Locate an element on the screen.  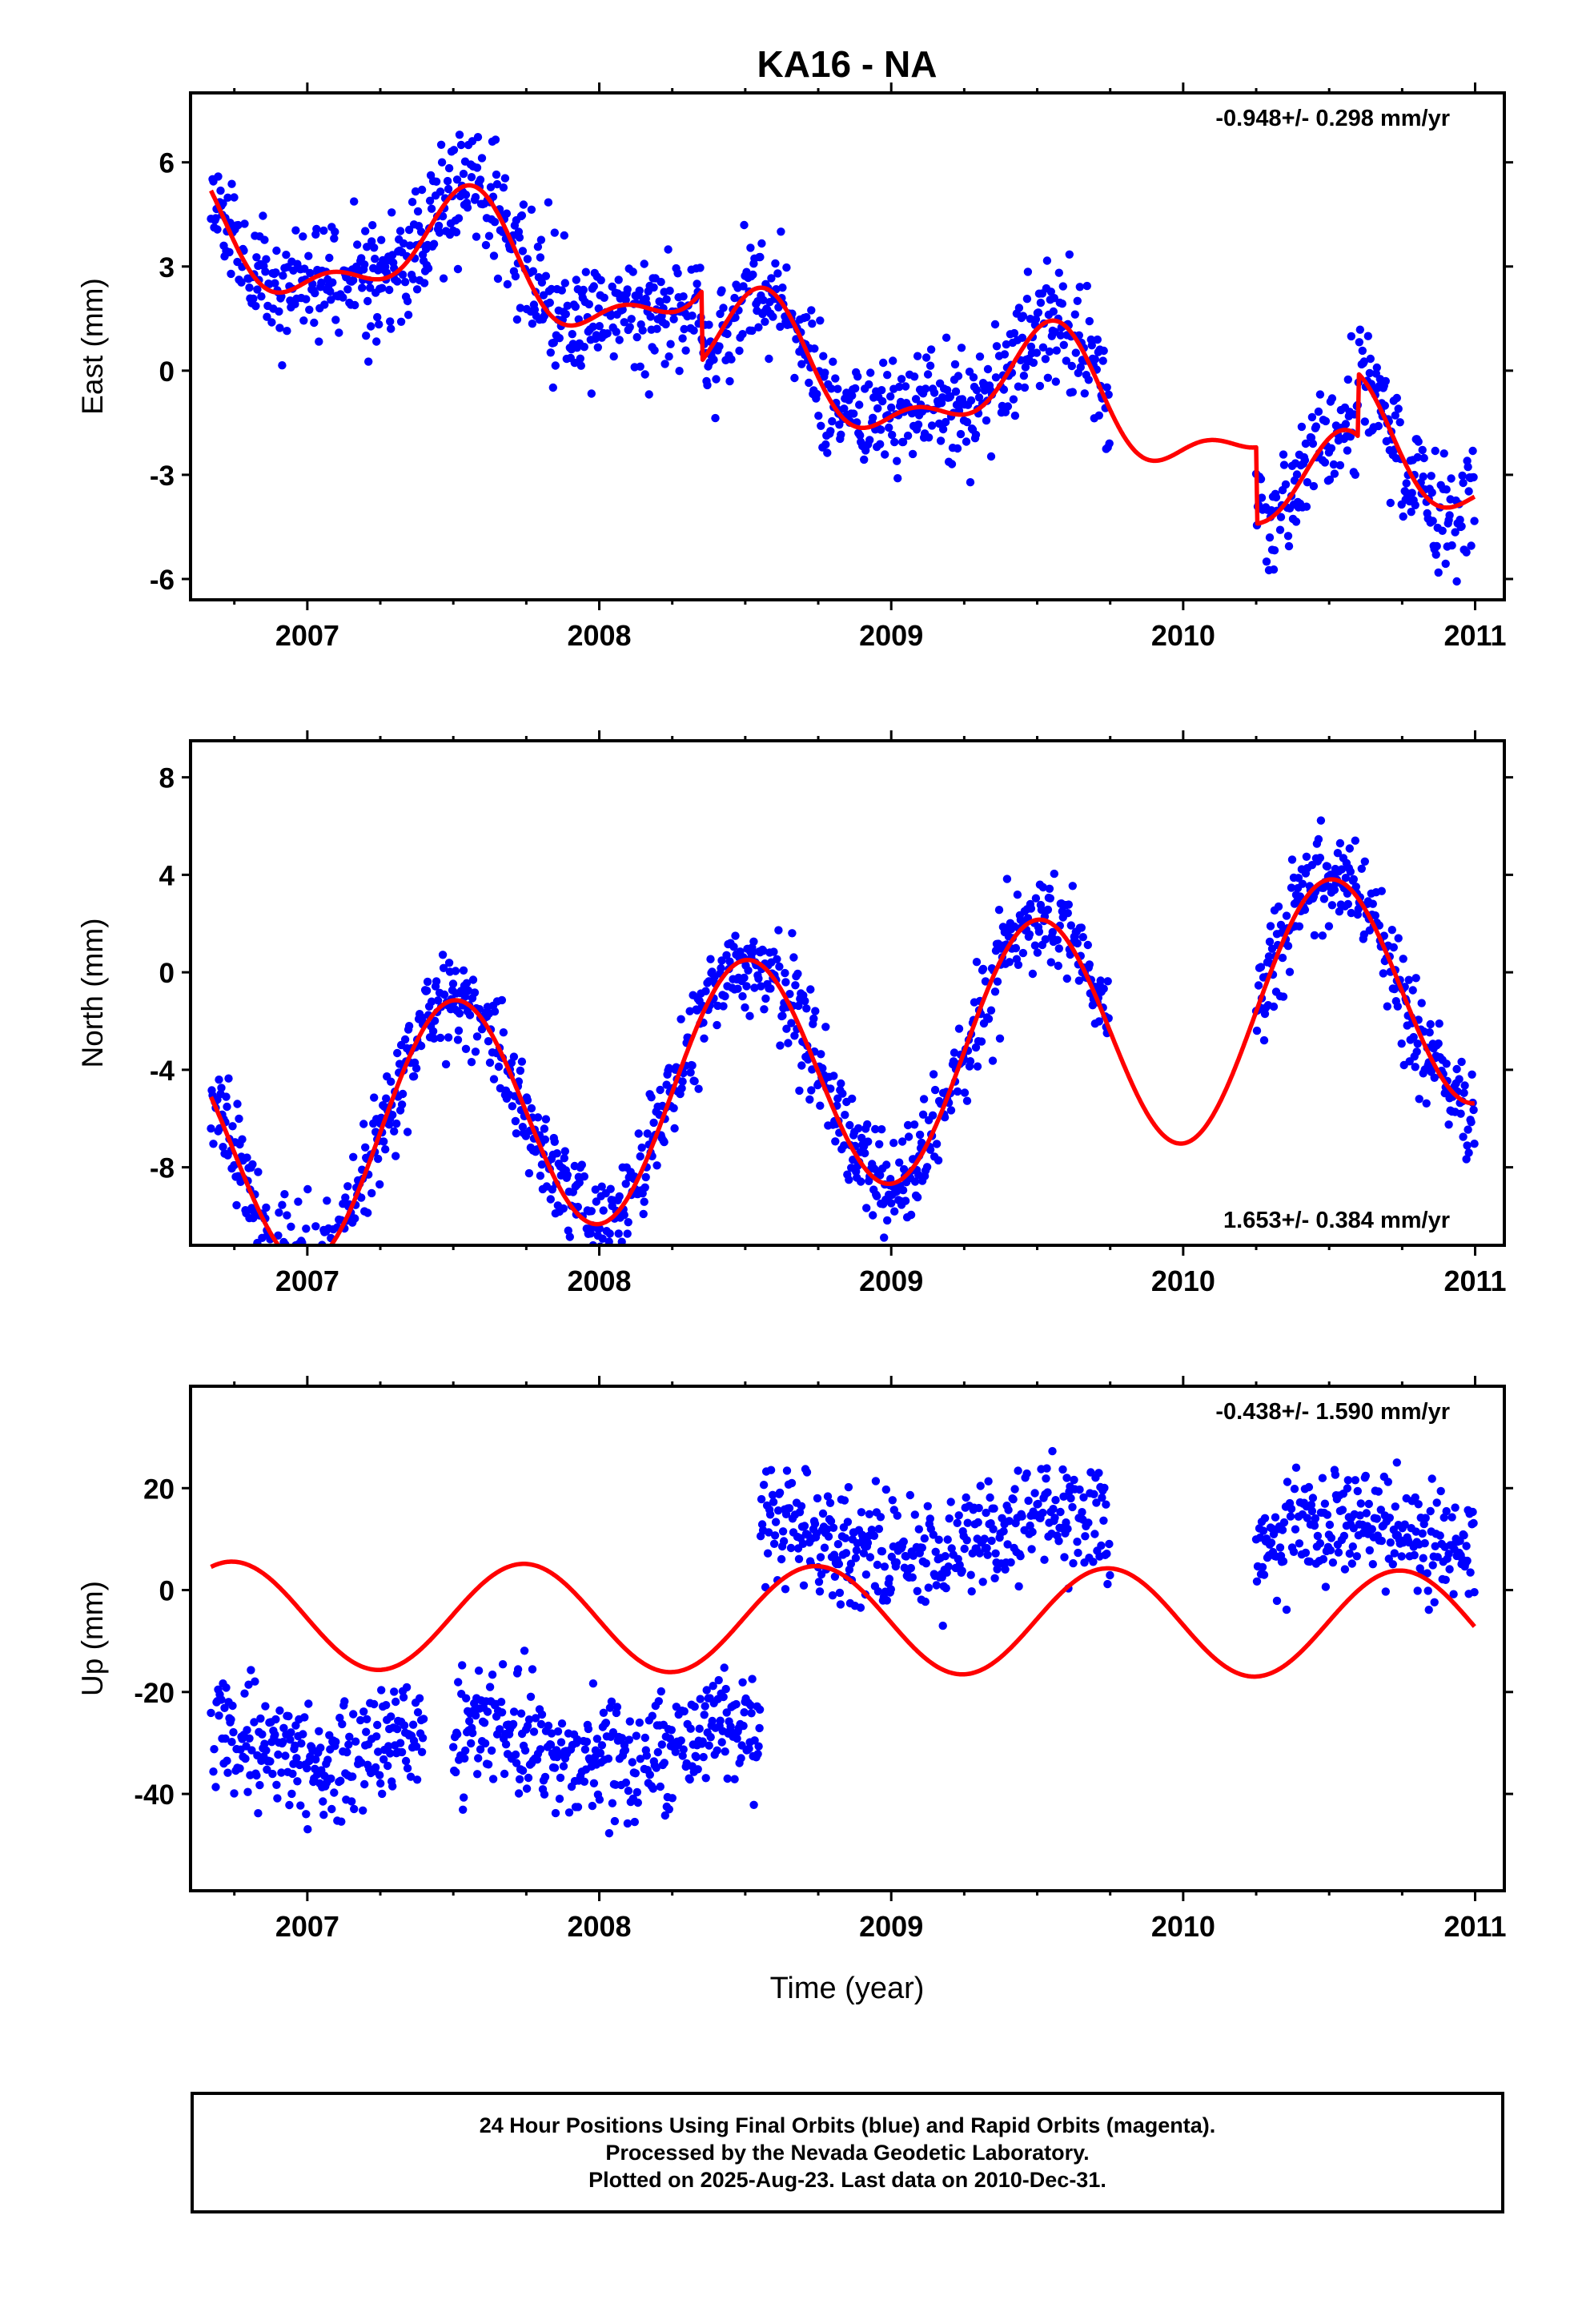
east-y-tick-label: -6 is located at coordinates (162, 580).